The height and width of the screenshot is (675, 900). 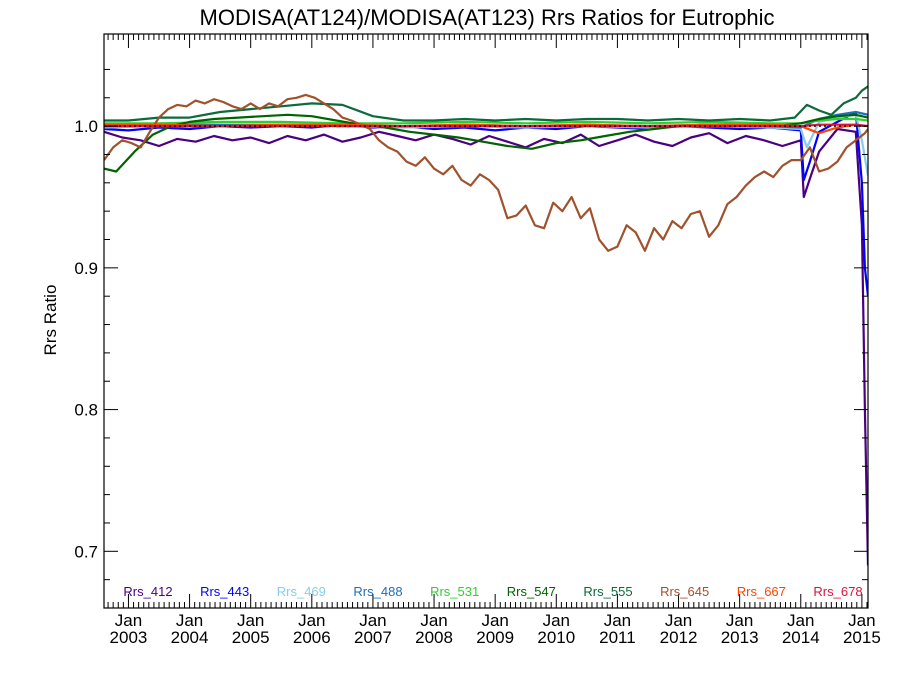 I want to click on legend-item-rrs-667: Rrs_667, so click(x=761, y=591).